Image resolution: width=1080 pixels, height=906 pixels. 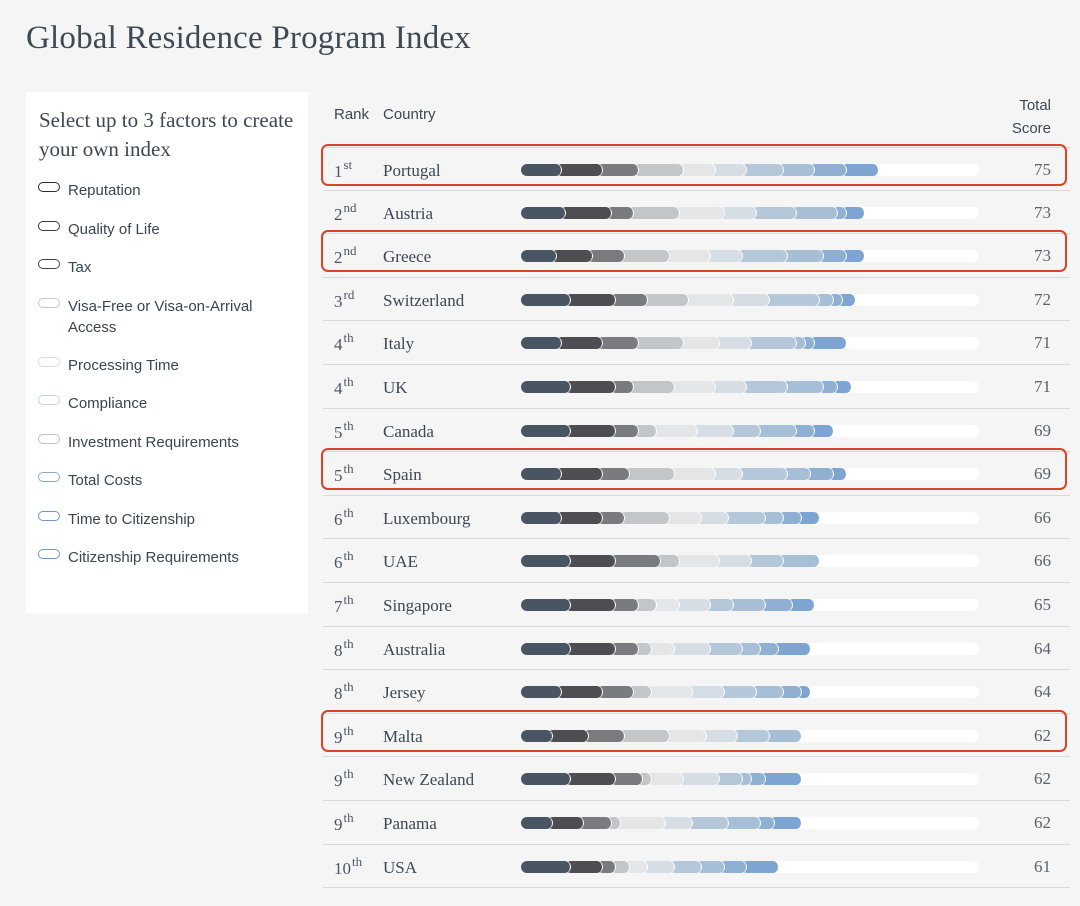 I want to click on table-row: 6th UAE 66, so click(x=696, y=561).